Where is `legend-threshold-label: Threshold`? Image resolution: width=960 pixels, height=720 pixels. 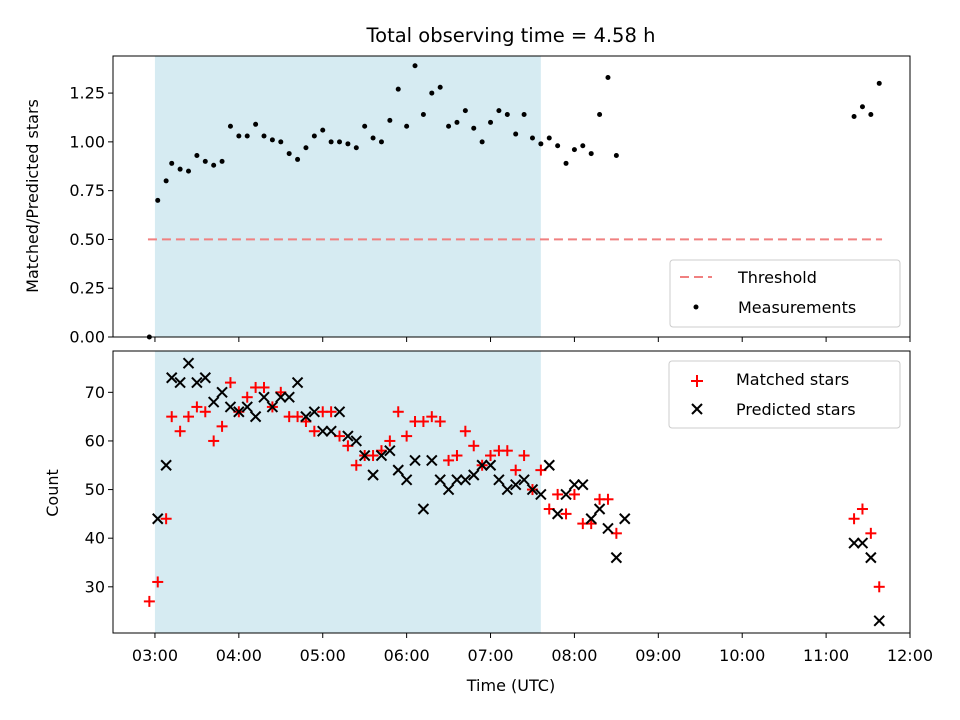
legend-threshold-label: Threshold is located at coordinates (777, 277).